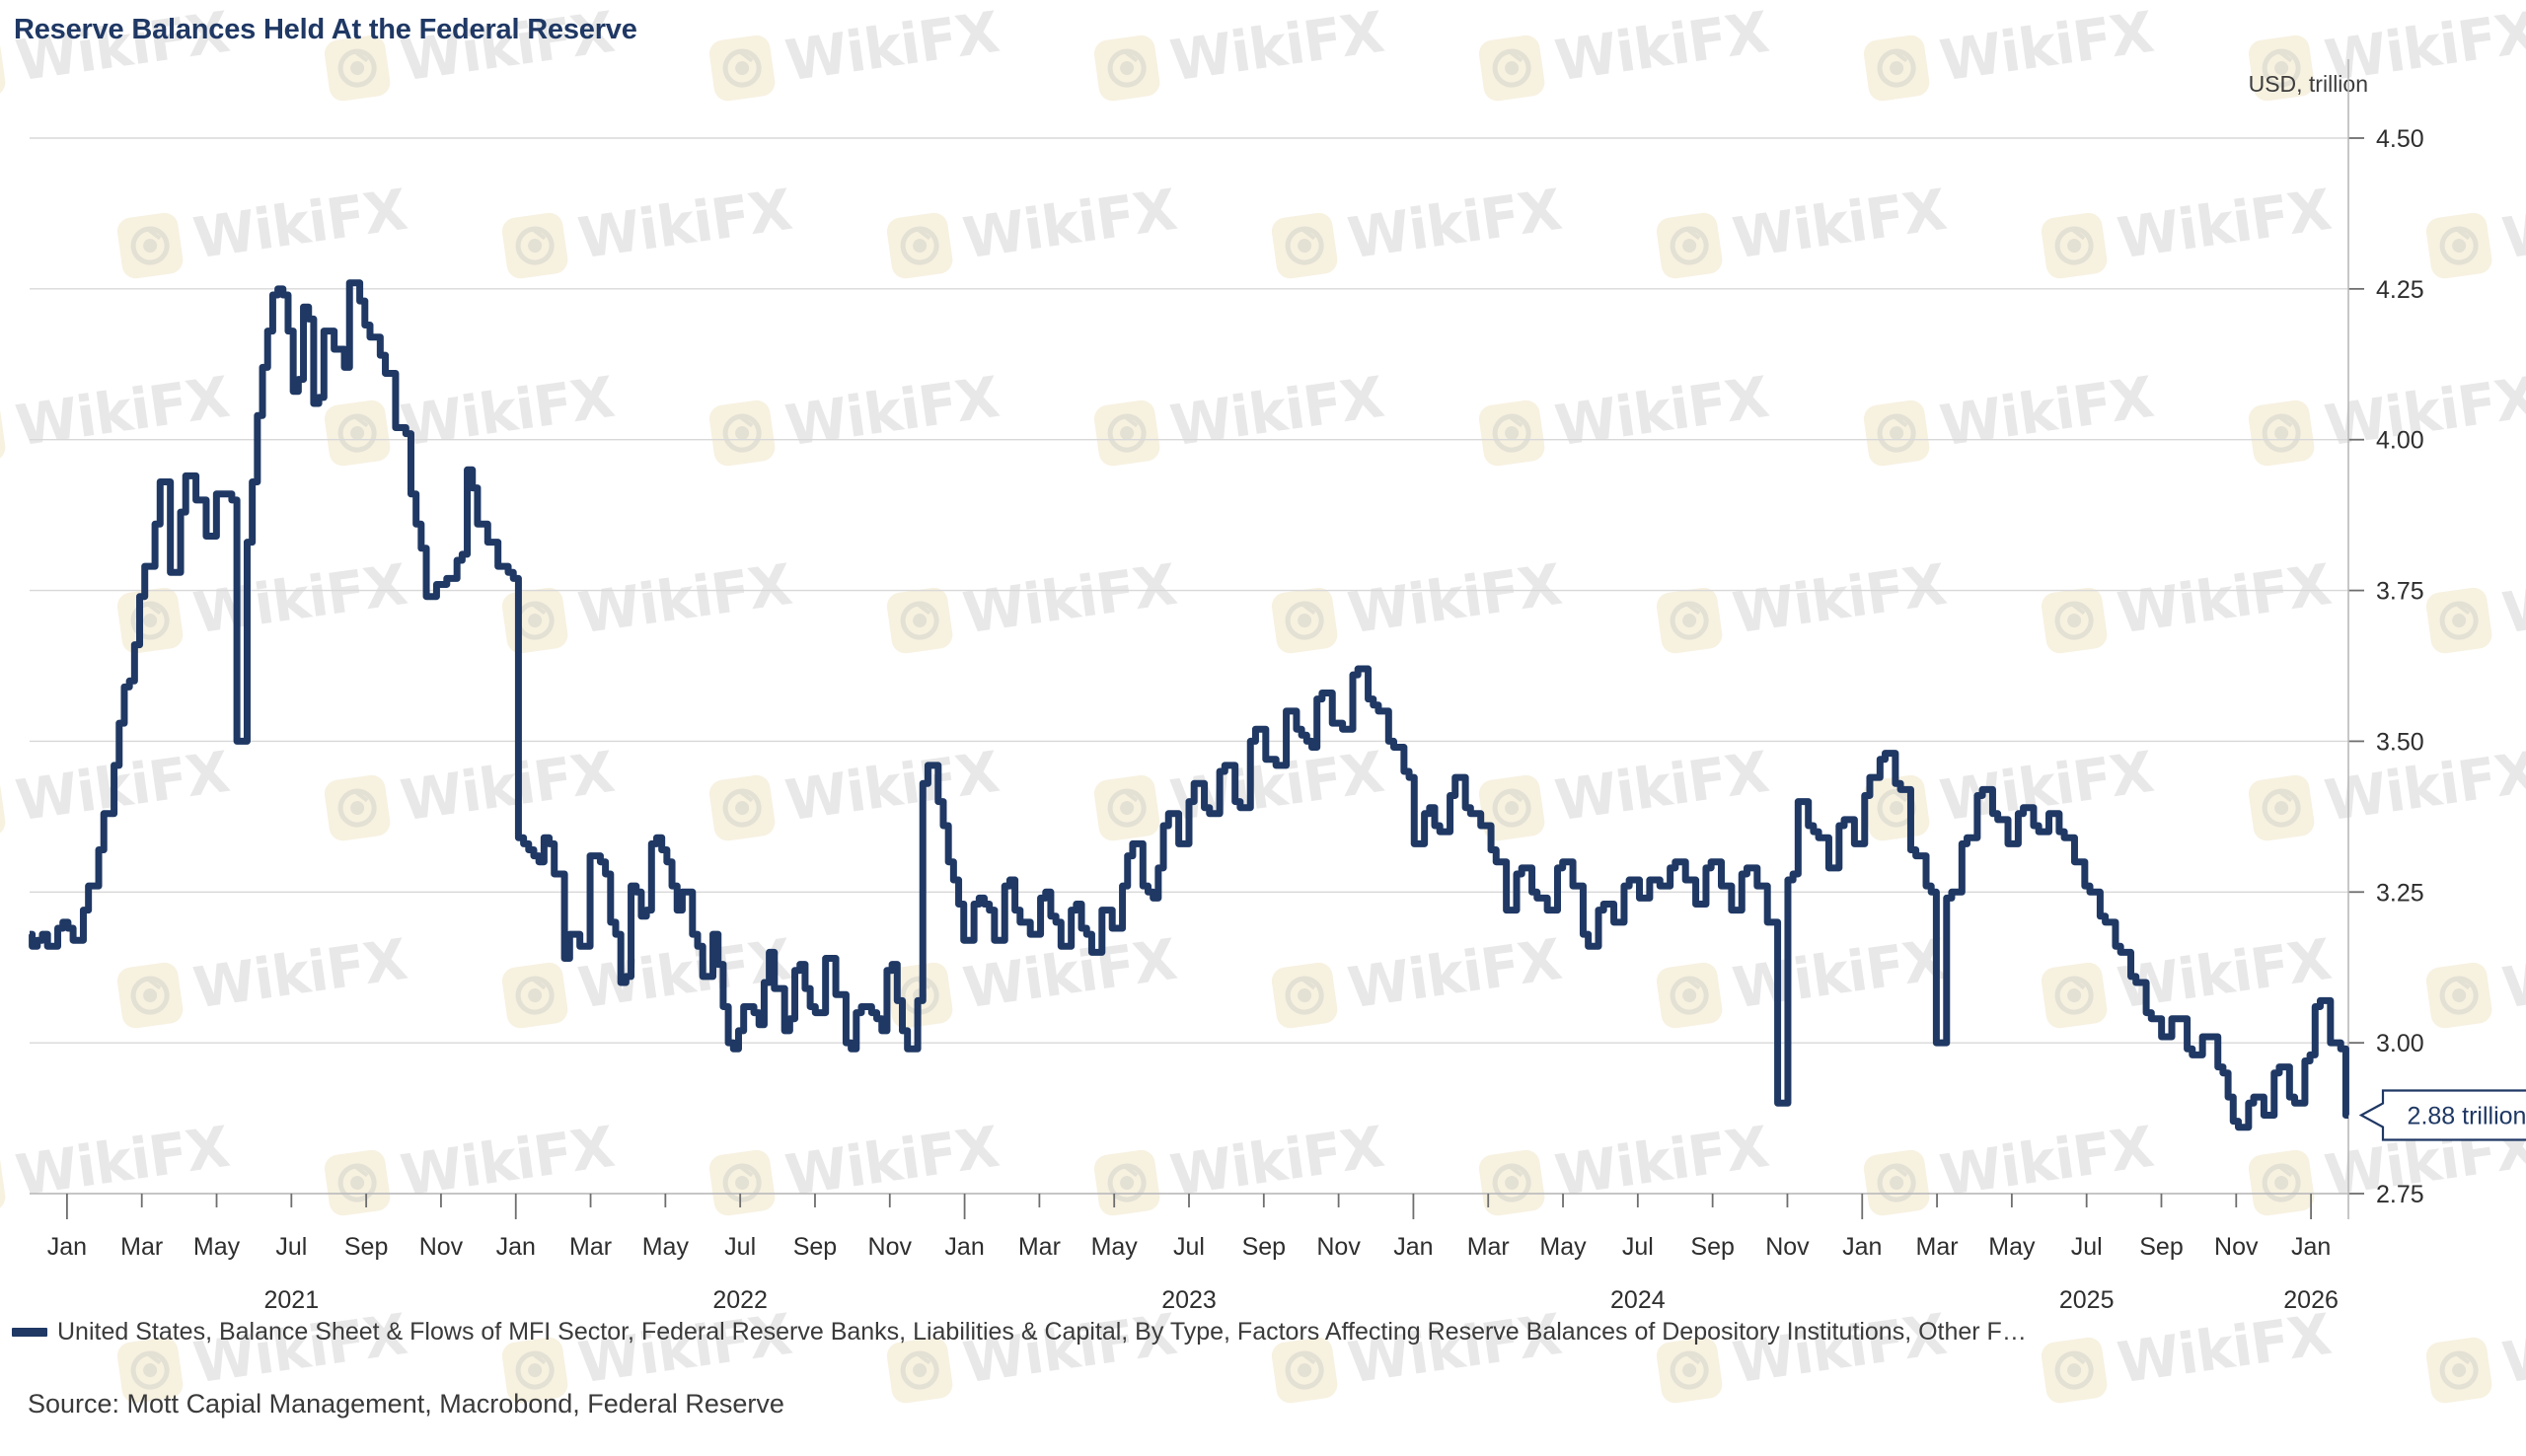 The width and height of the screenshot is (2526, 1456). Describe the element at coordinates (2400, 441) in the screenshot. I see `y-tick-label: 4.00` at that location.